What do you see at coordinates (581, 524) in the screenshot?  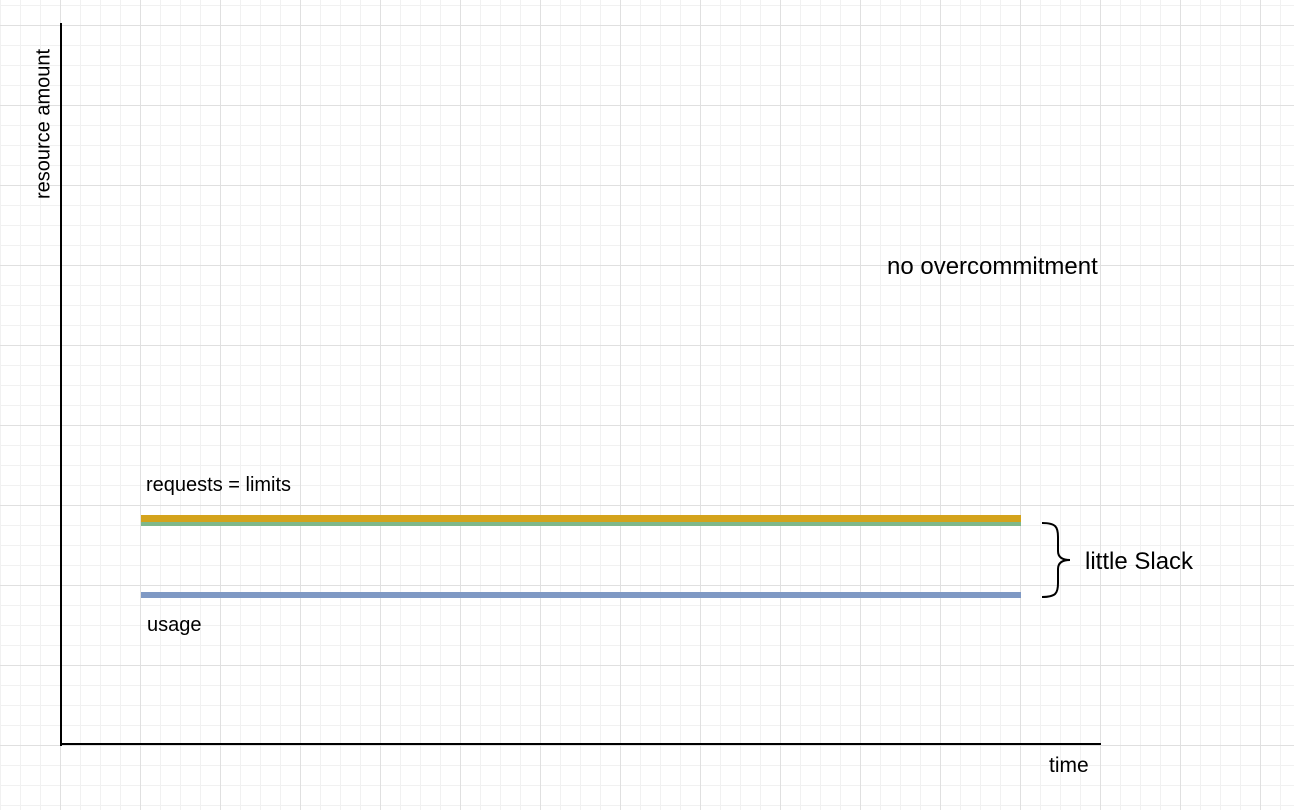 I see `requests-line` at bounding box center [581, 524].